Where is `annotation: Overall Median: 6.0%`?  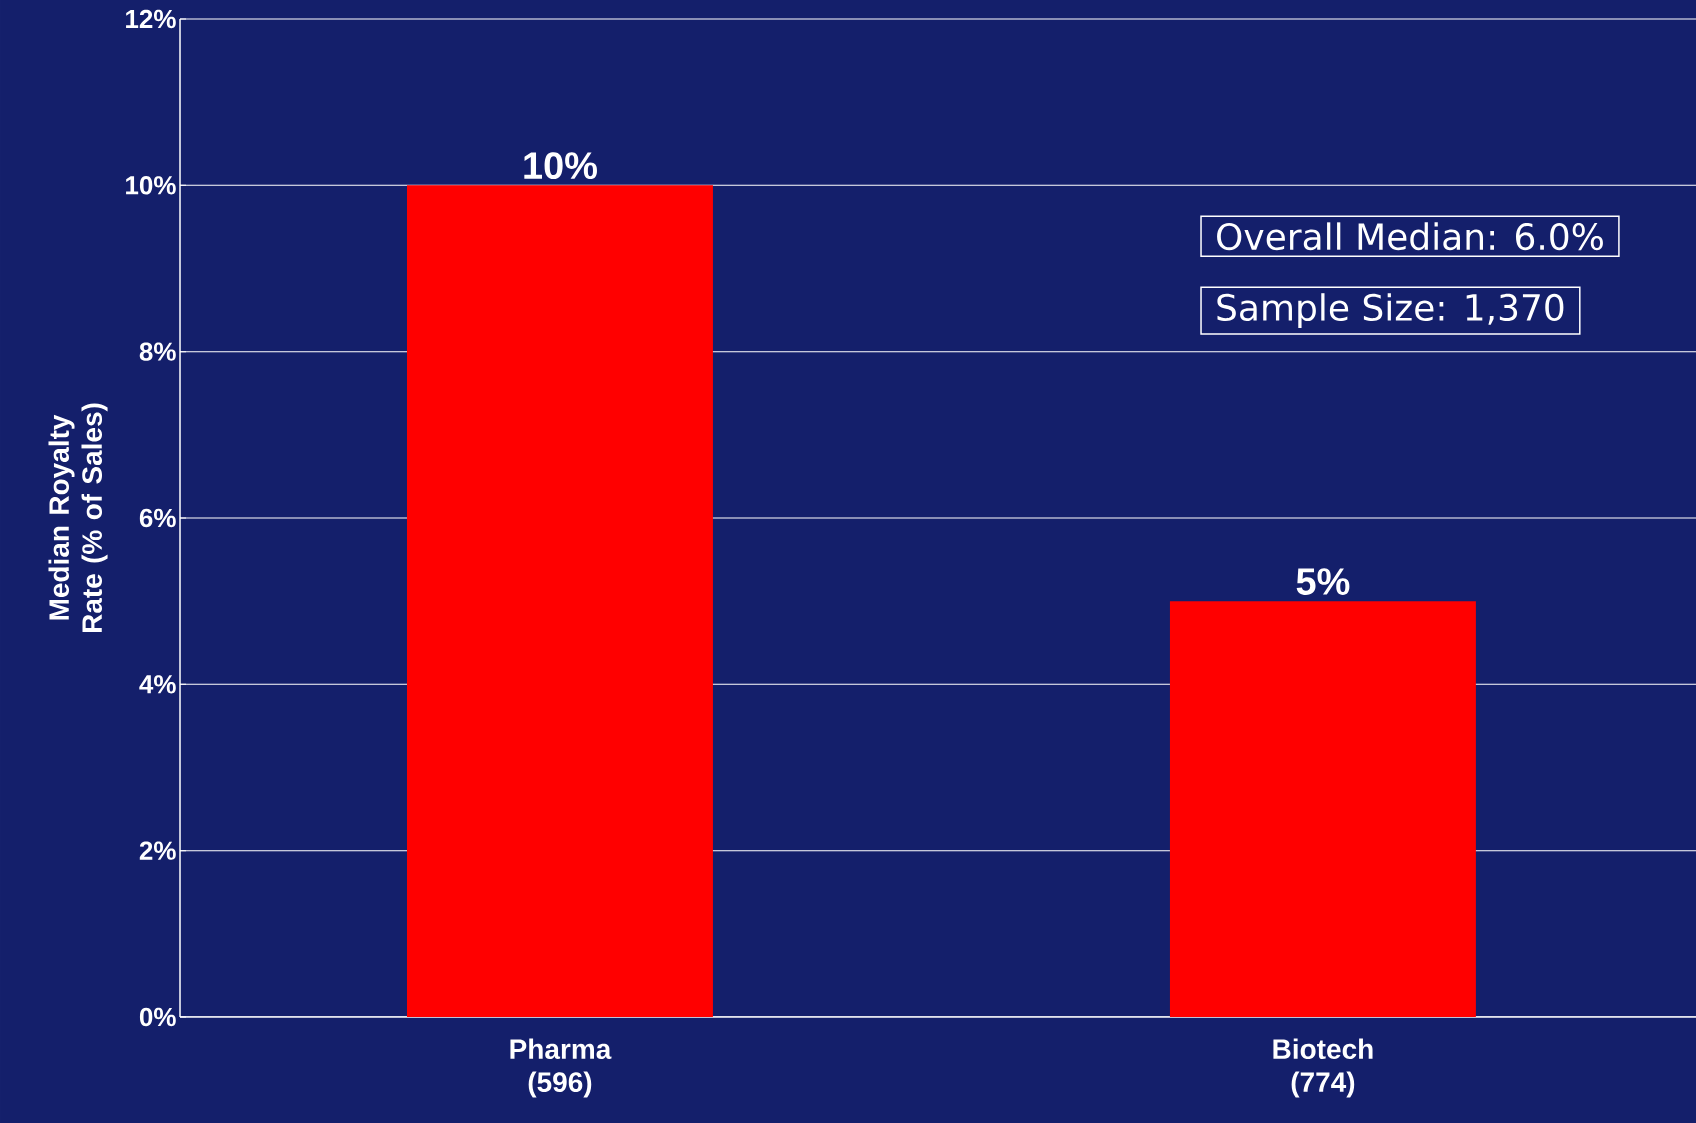
annotation: Overall Median: 6.0% is located at coordinates (1410, 236).